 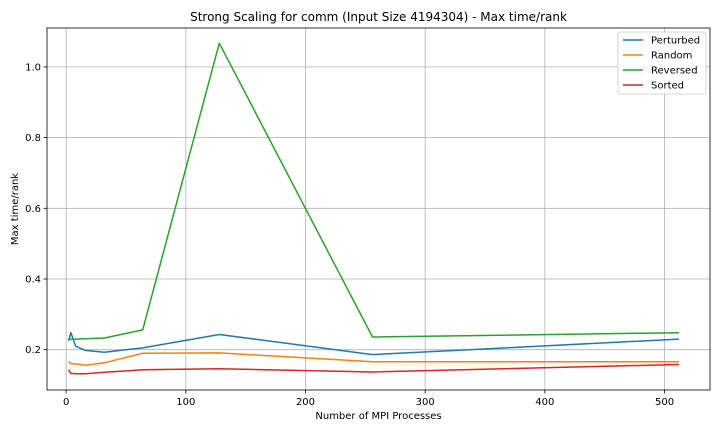 What do you see at coordinates (373, 343) in the screenshot?
I see `series-line-perturbed` at bounding box center [373, 343].